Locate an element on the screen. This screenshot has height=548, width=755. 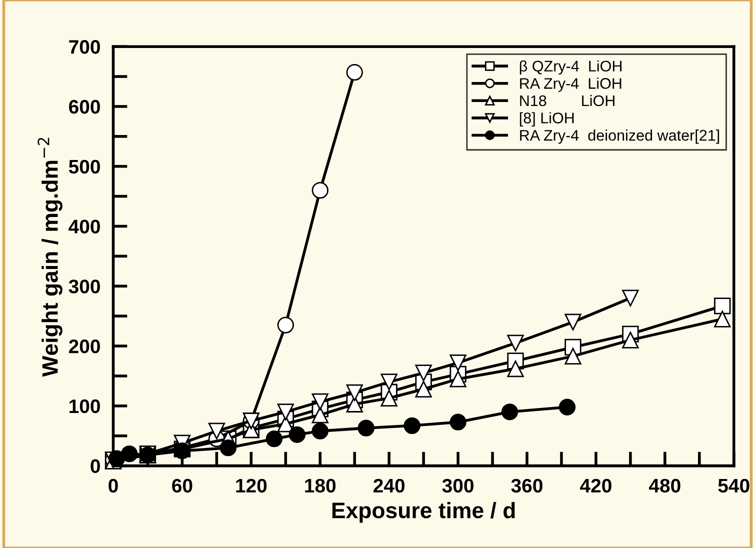
x-tick-label: 180 is located at coordinates (320, 485).